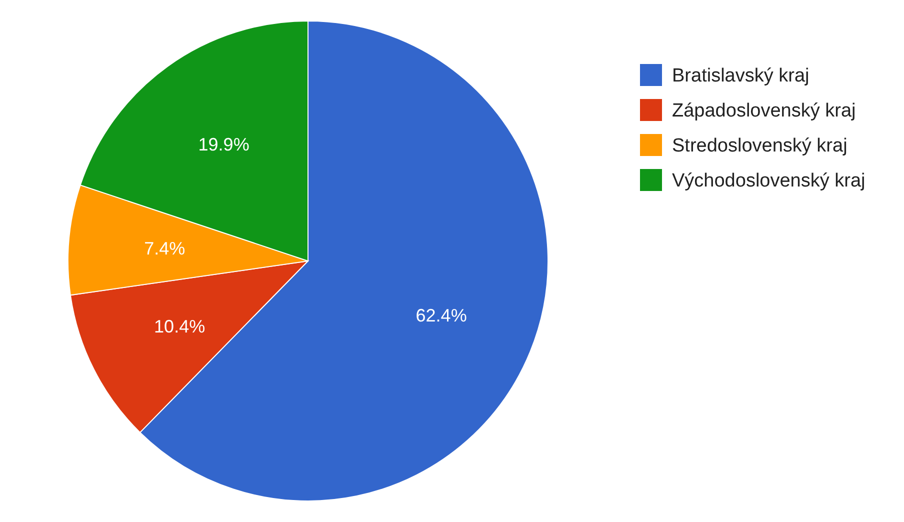 Image resolution: width=904 pixels, height=522 pixels. Describe the element at coordinates (741, 76) in the screenshot. I see `legend-label: Bratislavský kraj` at that location.